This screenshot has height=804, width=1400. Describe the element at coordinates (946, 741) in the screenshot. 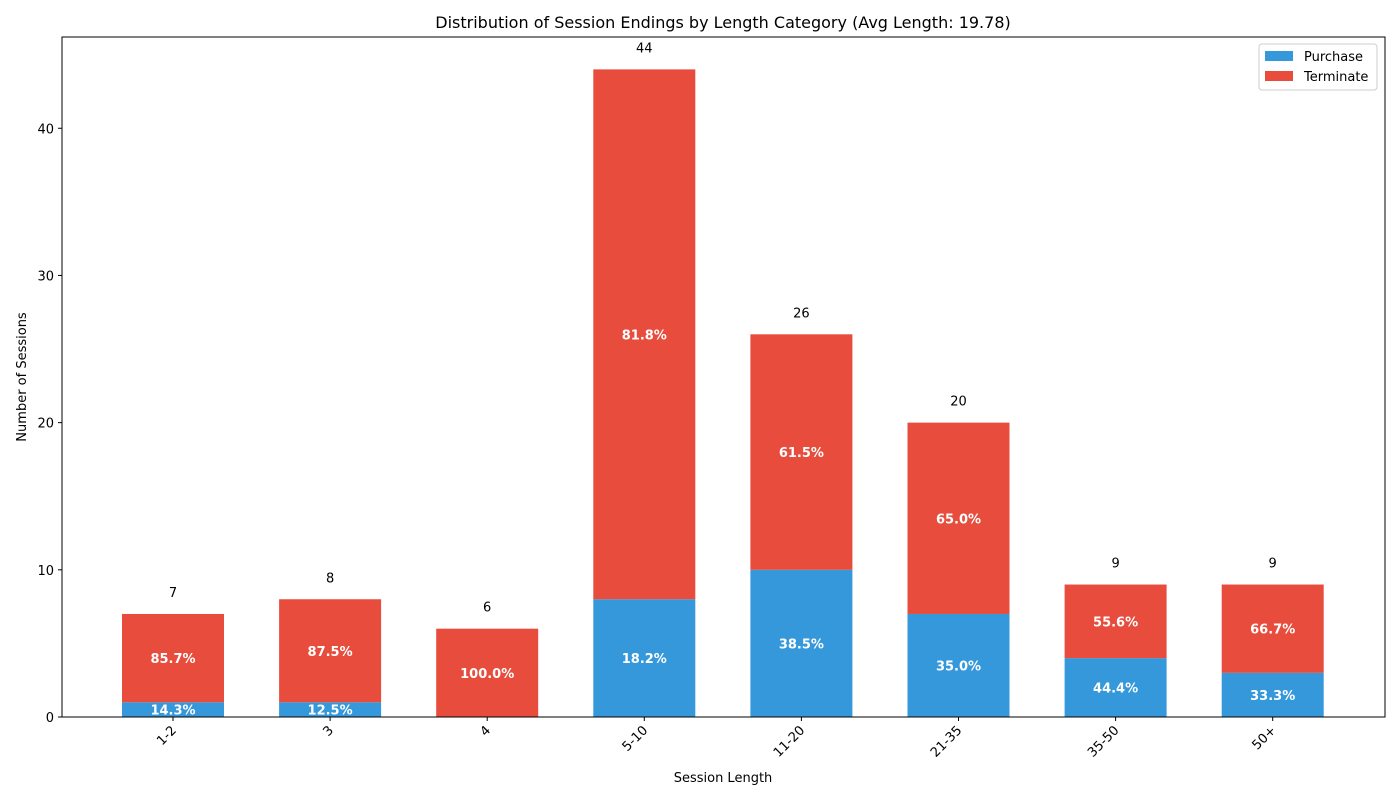

I see `x-tick-label: 21-35` at that location.